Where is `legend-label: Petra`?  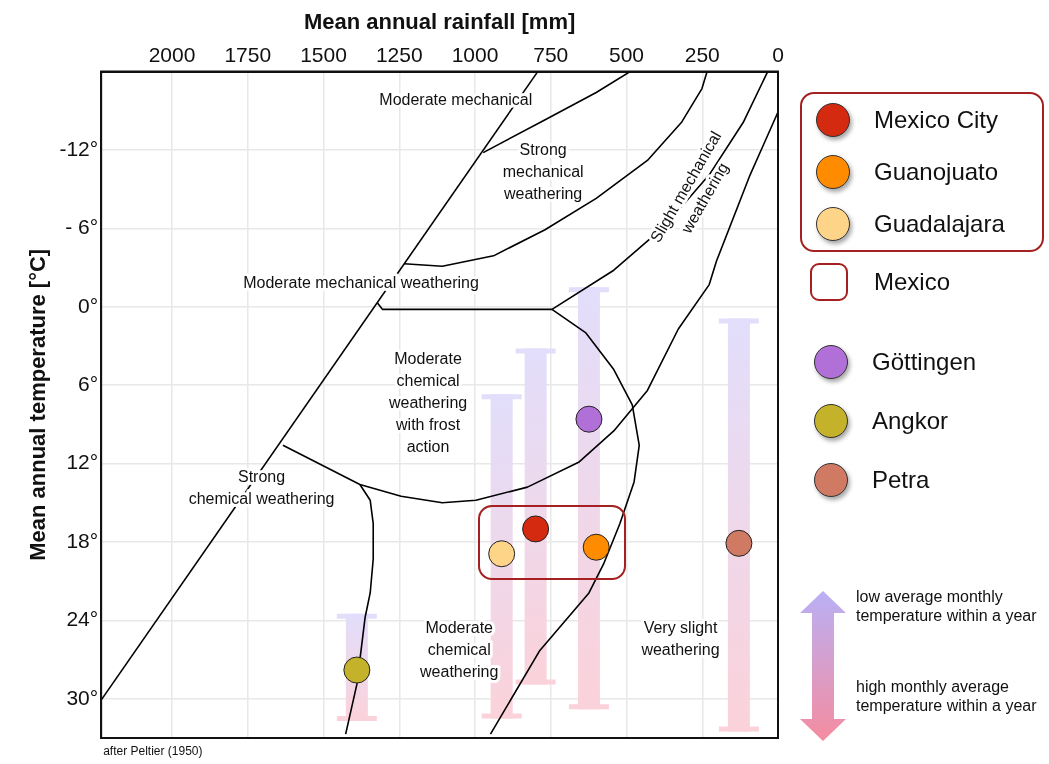 legend-label: Petra is located at coordinates (901, 479).